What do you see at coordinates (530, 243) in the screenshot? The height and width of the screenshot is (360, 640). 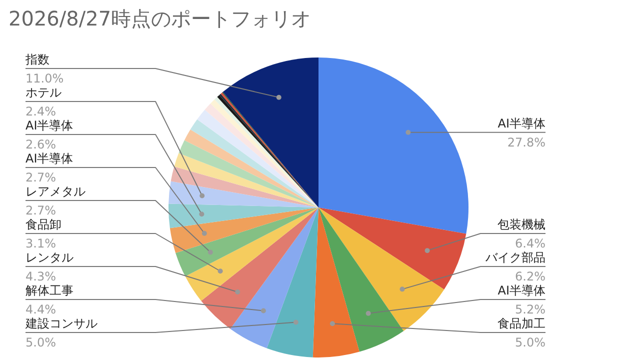 I see `data-label: 6.4%` at bounding box center [530, 243].